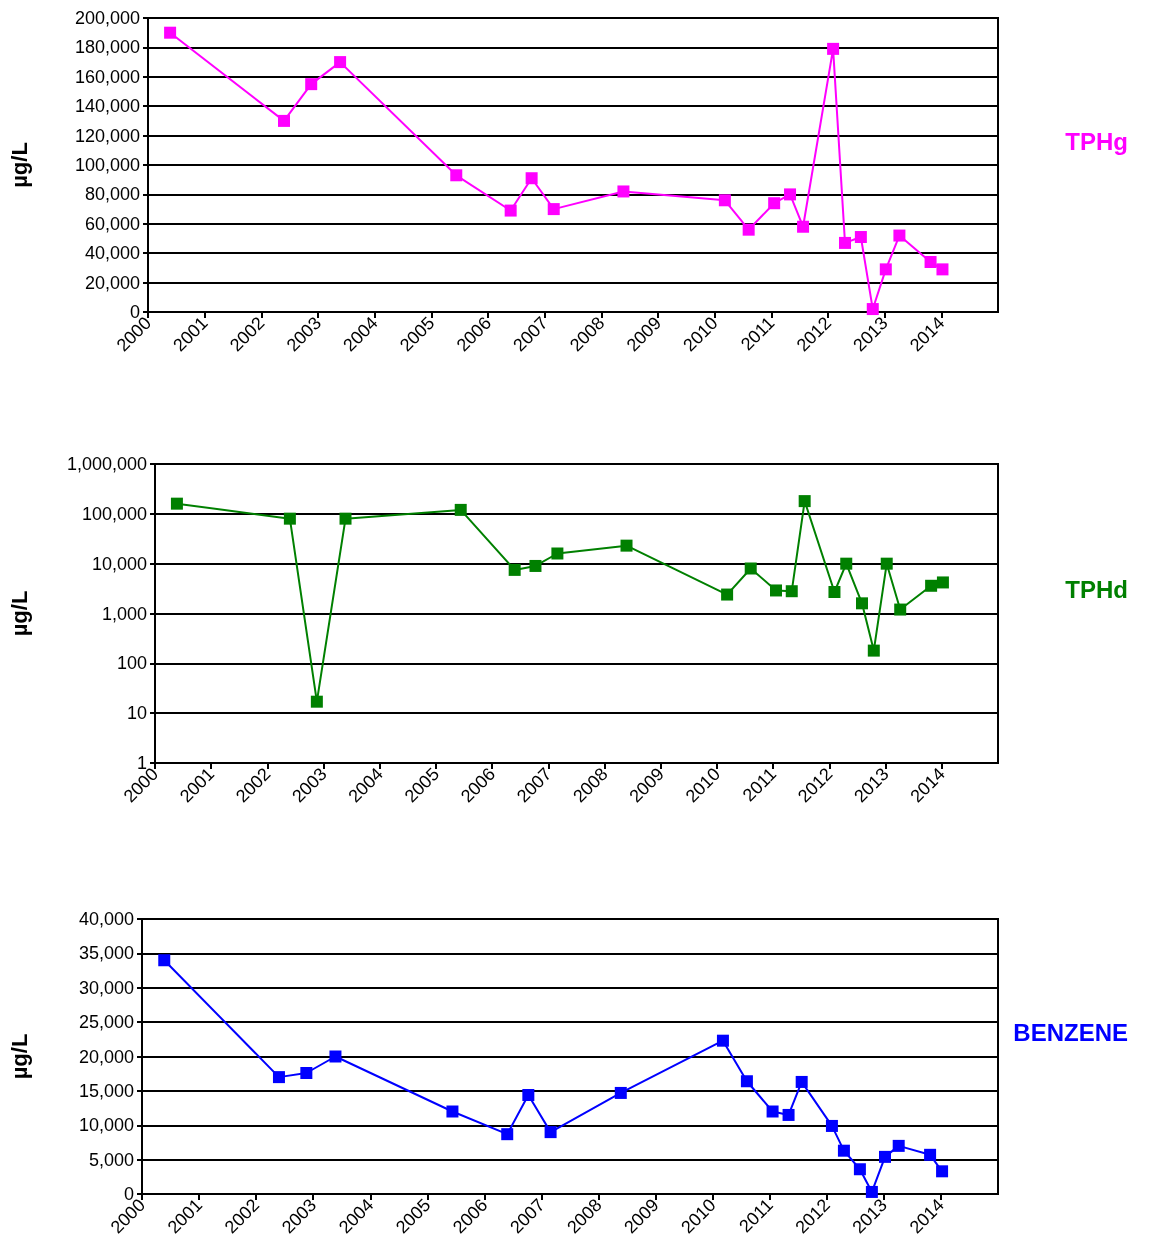  I want to click on text: BENZENE, so click(1071, 1032).